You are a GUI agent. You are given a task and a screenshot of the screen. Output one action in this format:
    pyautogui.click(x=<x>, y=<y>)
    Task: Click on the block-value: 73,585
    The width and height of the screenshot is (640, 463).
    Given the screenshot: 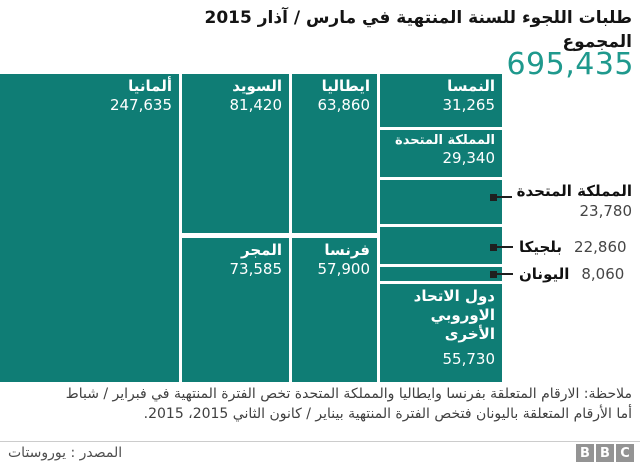 What is the action you would take?
    pyautogui.click(x=256, y=268)
    